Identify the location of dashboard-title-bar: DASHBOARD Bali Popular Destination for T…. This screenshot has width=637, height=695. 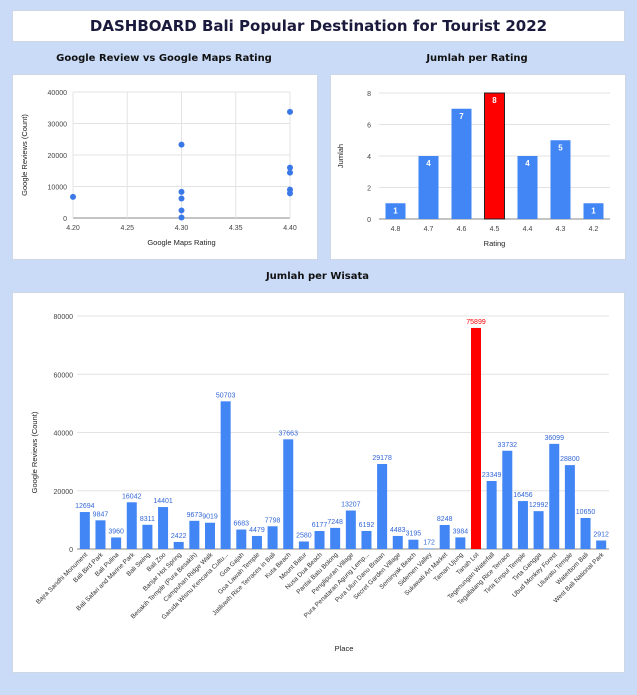
(318, 26).